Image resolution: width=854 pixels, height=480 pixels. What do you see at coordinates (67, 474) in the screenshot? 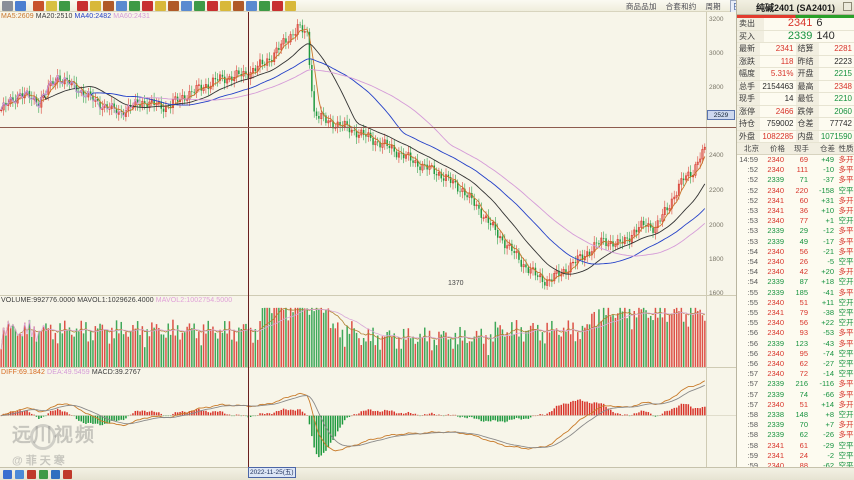
I see `trash-icon` at bounding box center [67, 474].